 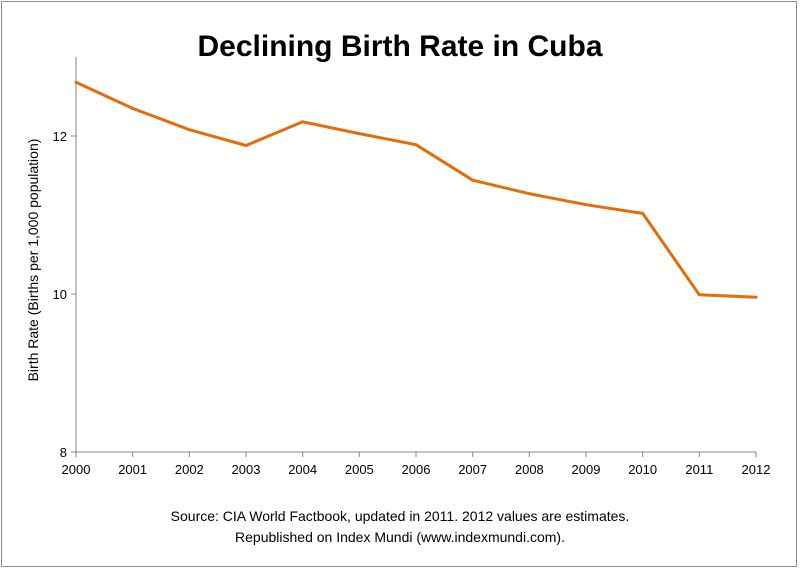 What do you see at coordinates (756, 469) in the screenshot?
I see `x-tick-label: 2012` at bounding box center [756, 469].